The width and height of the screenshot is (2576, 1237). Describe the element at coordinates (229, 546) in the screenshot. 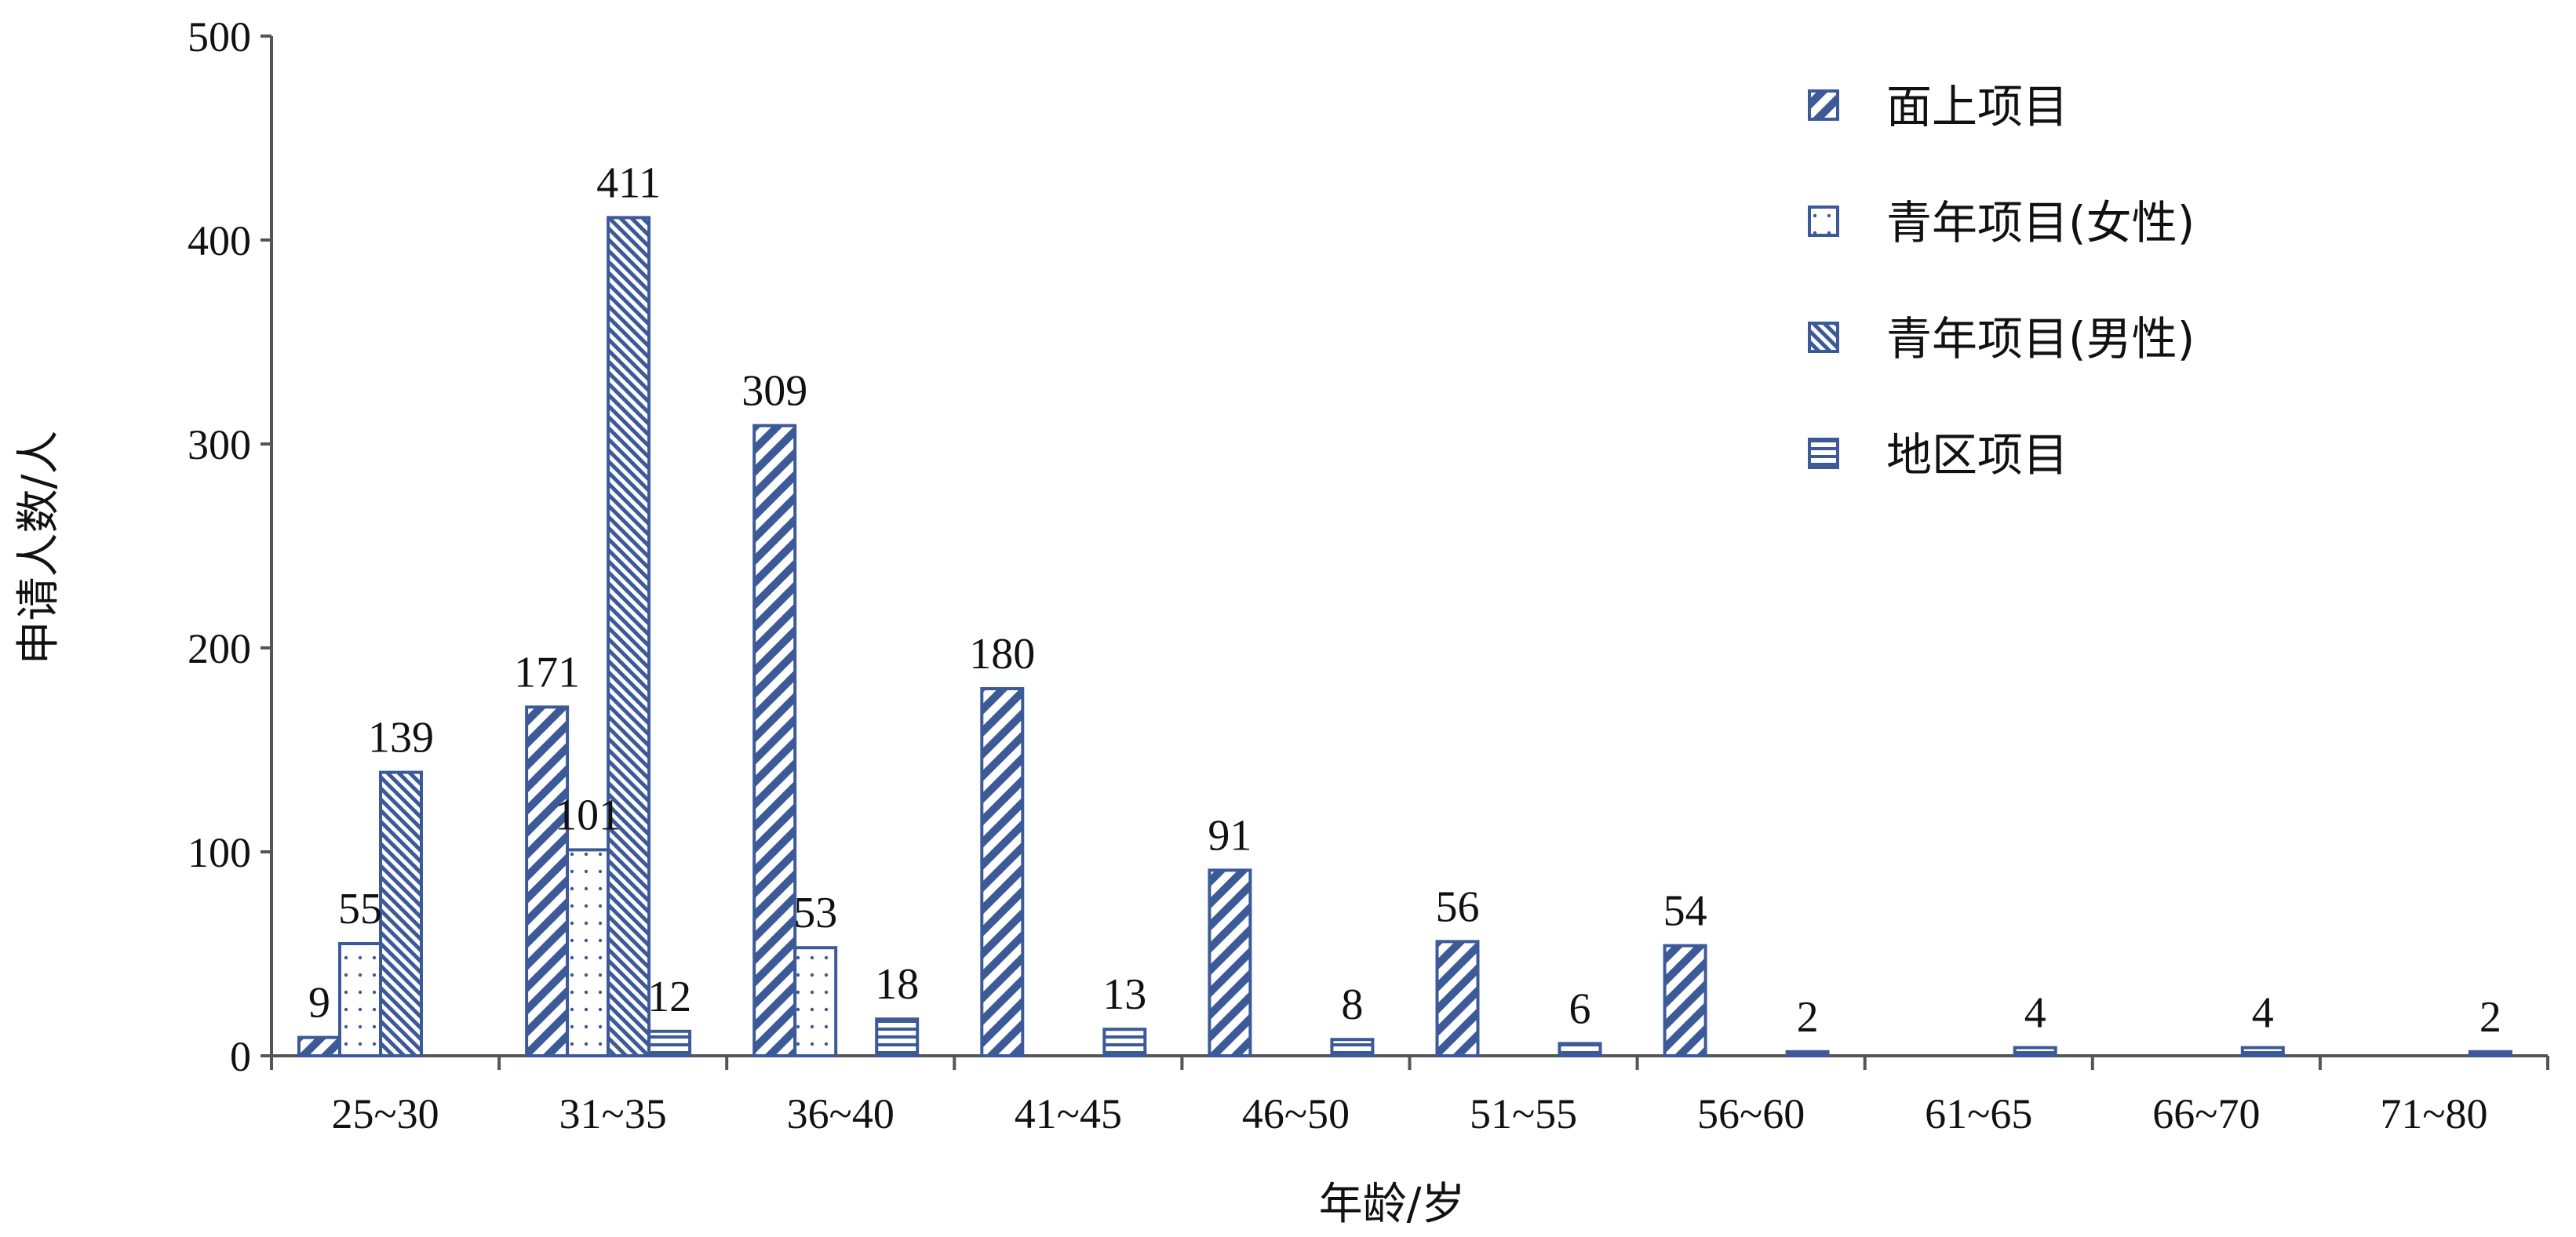

I see `y-axis-ticks: 0 100 200 300 400 500` at that location.